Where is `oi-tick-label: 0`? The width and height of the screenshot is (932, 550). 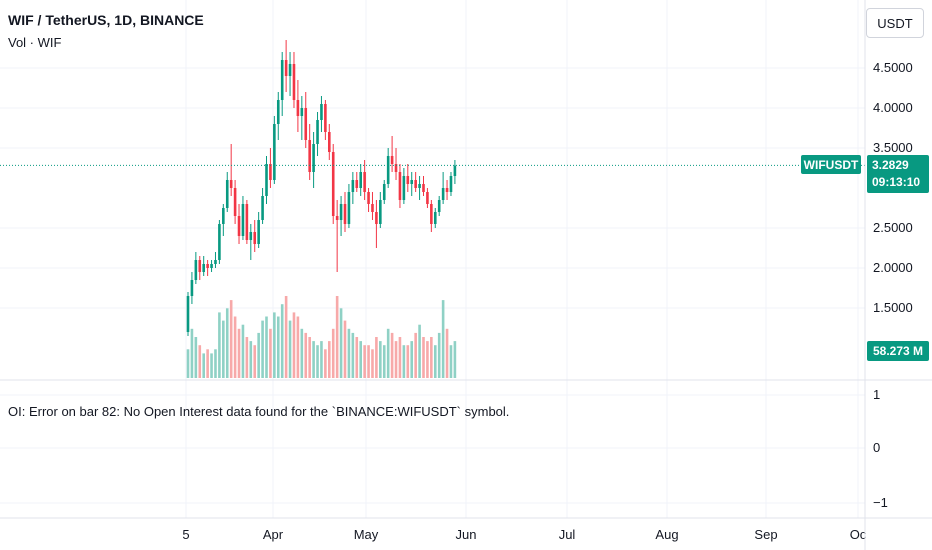 oi-tick-label: 0 is located at coordinates (876, 447).